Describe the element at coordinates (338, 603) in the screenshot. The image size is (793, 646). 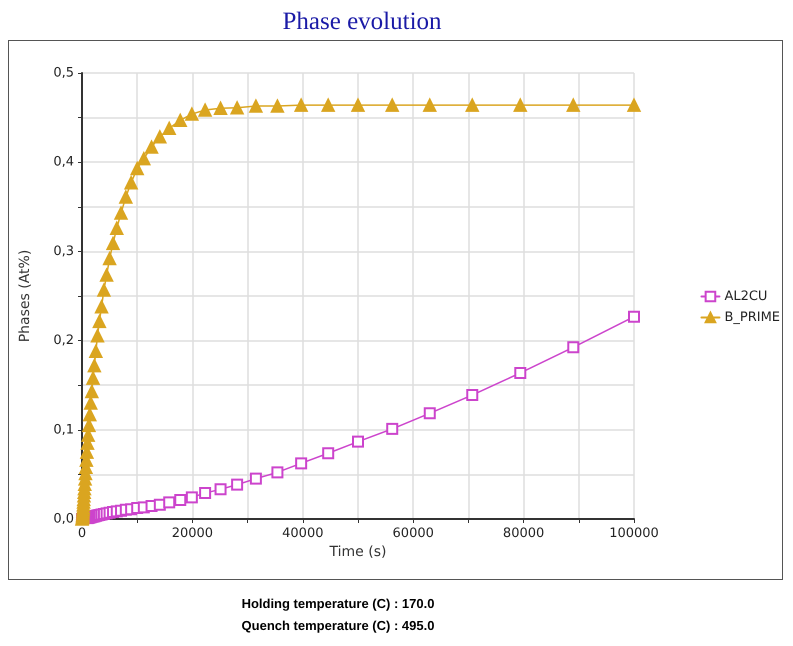
I see `text: Holding temperature (C) : 170.0` at that location.